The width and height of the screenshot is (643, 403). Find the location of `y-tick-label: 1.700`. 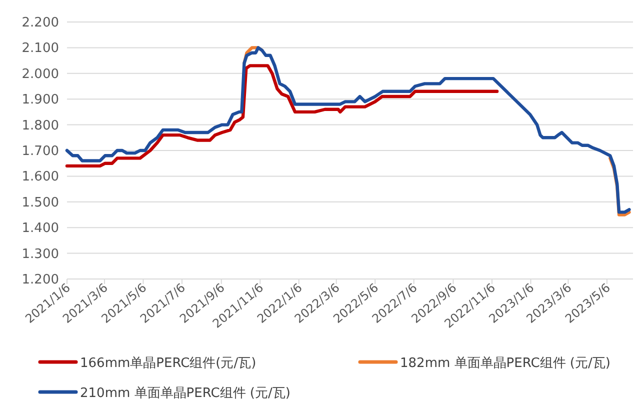

y-tick-label: 1.700 is located at coordinates (40, 151).